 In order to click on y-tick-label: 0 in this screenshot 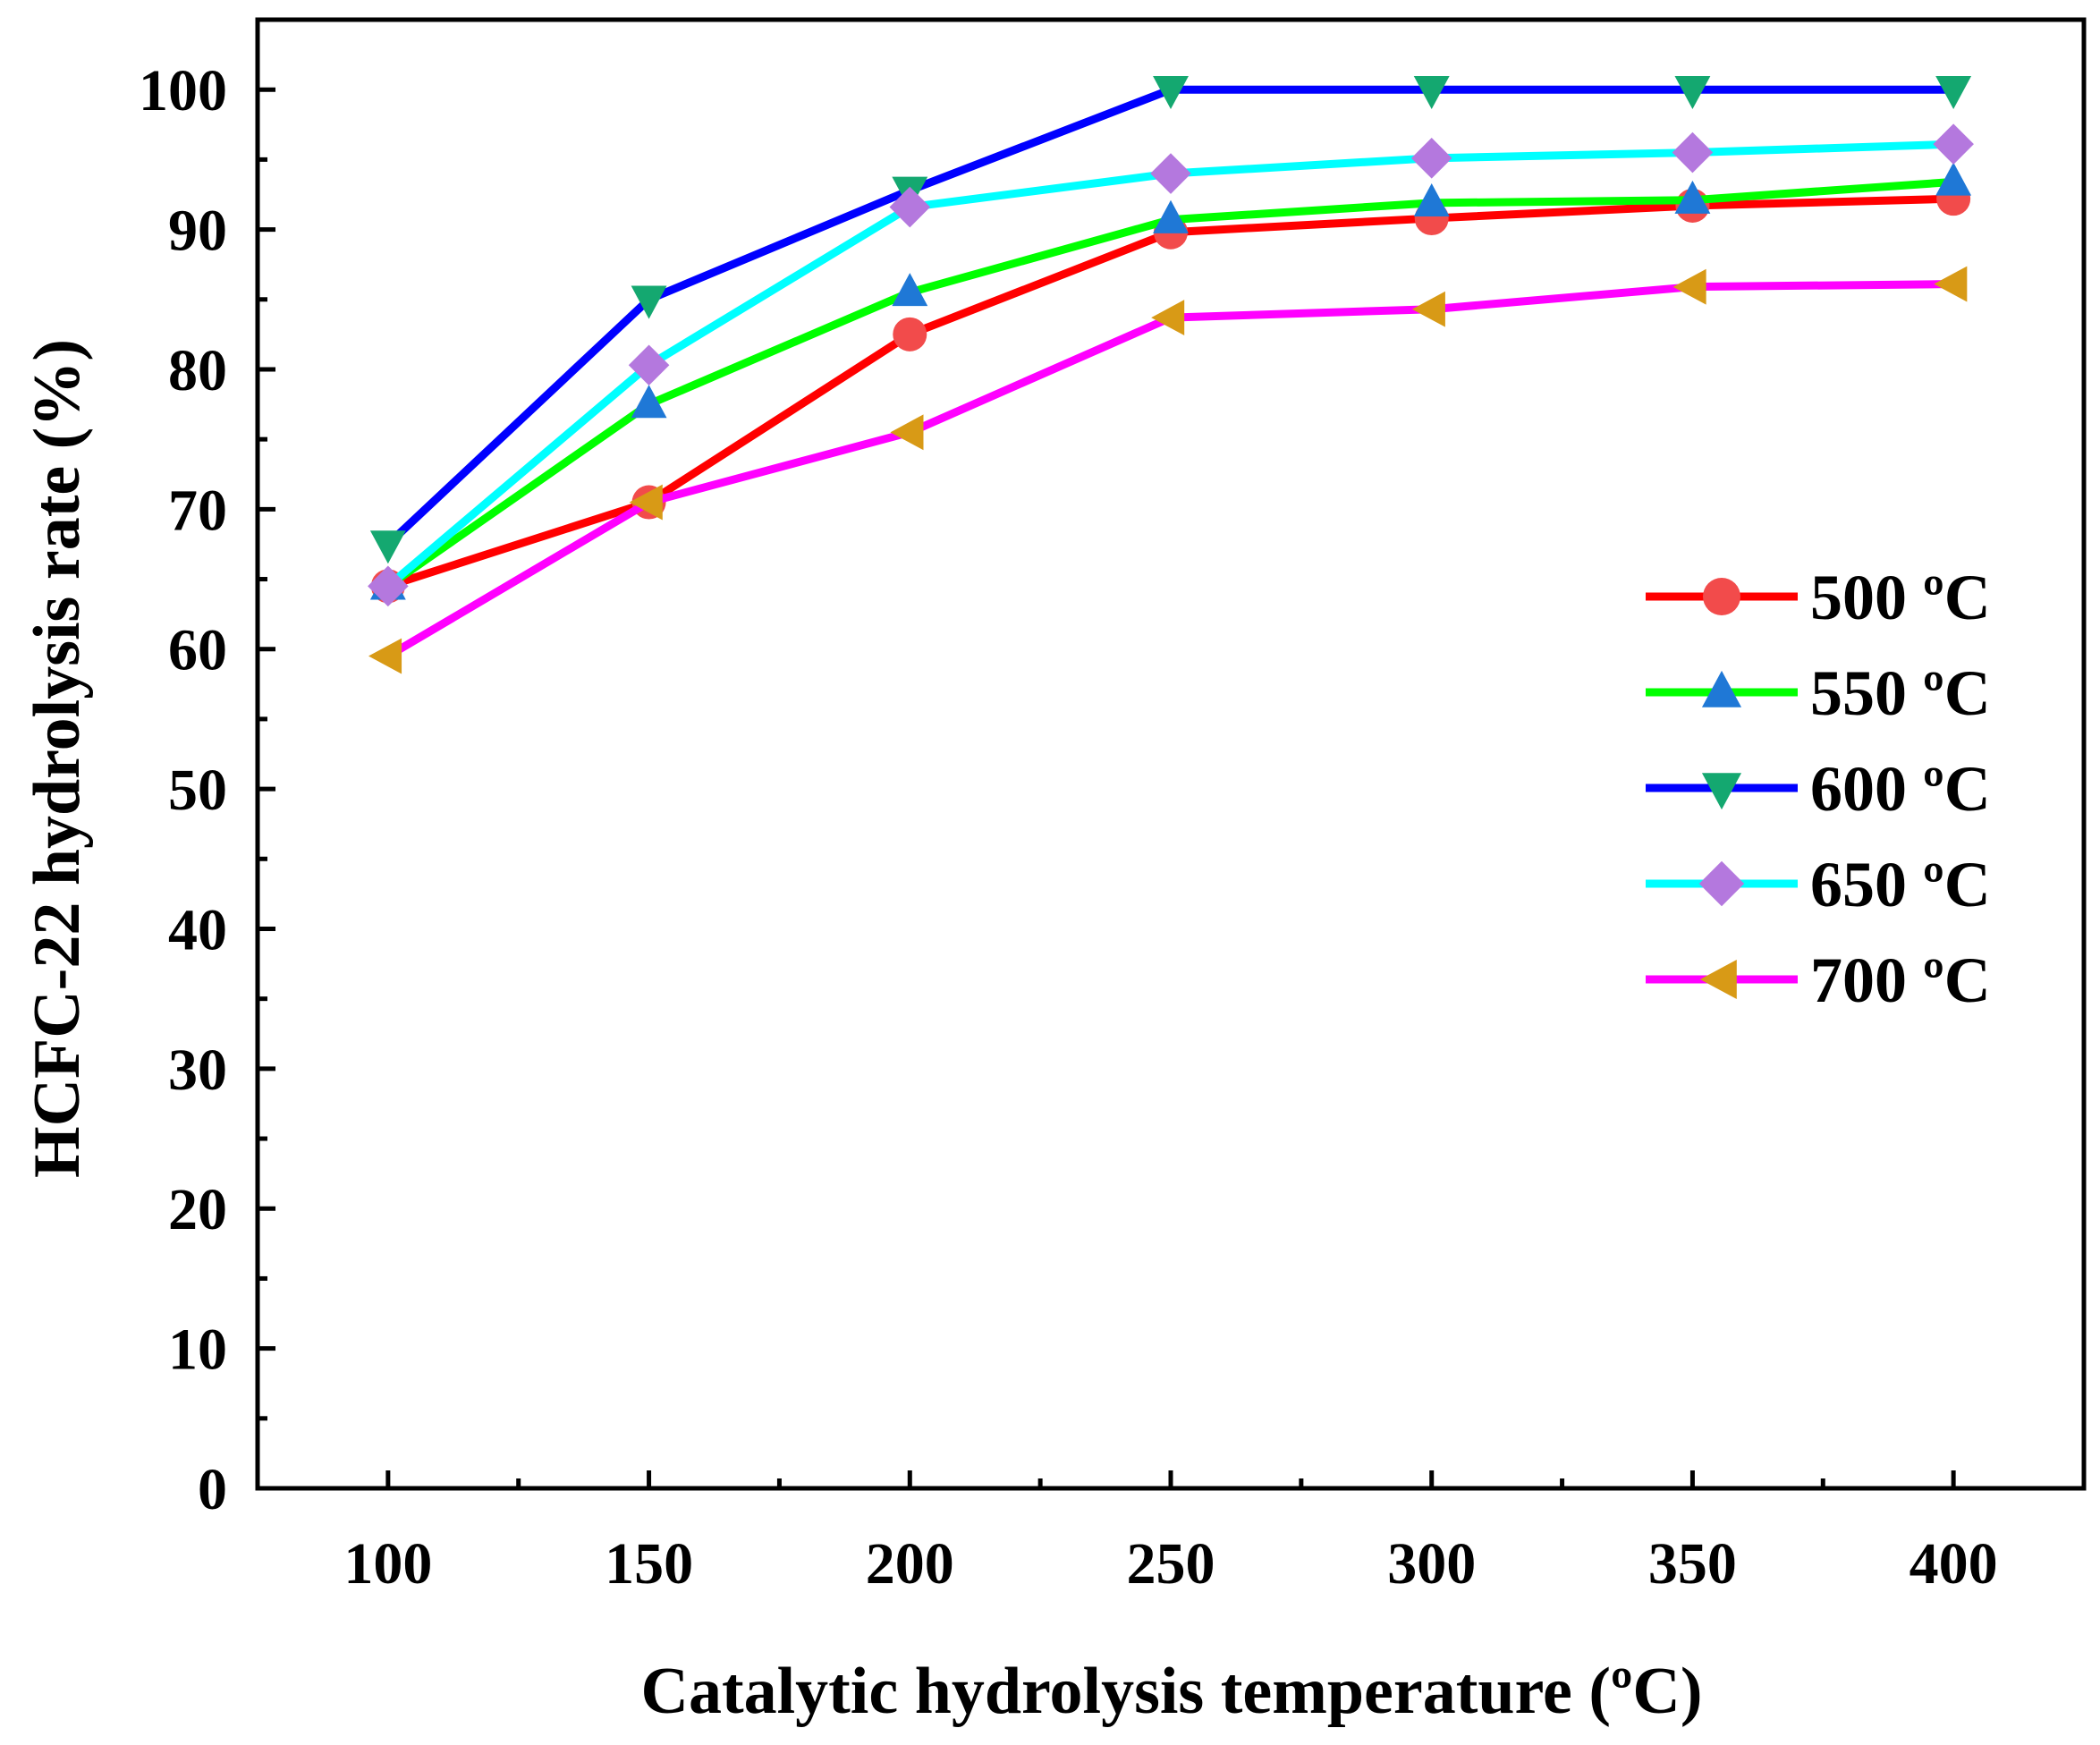, I will do `click(212, 1489)`.